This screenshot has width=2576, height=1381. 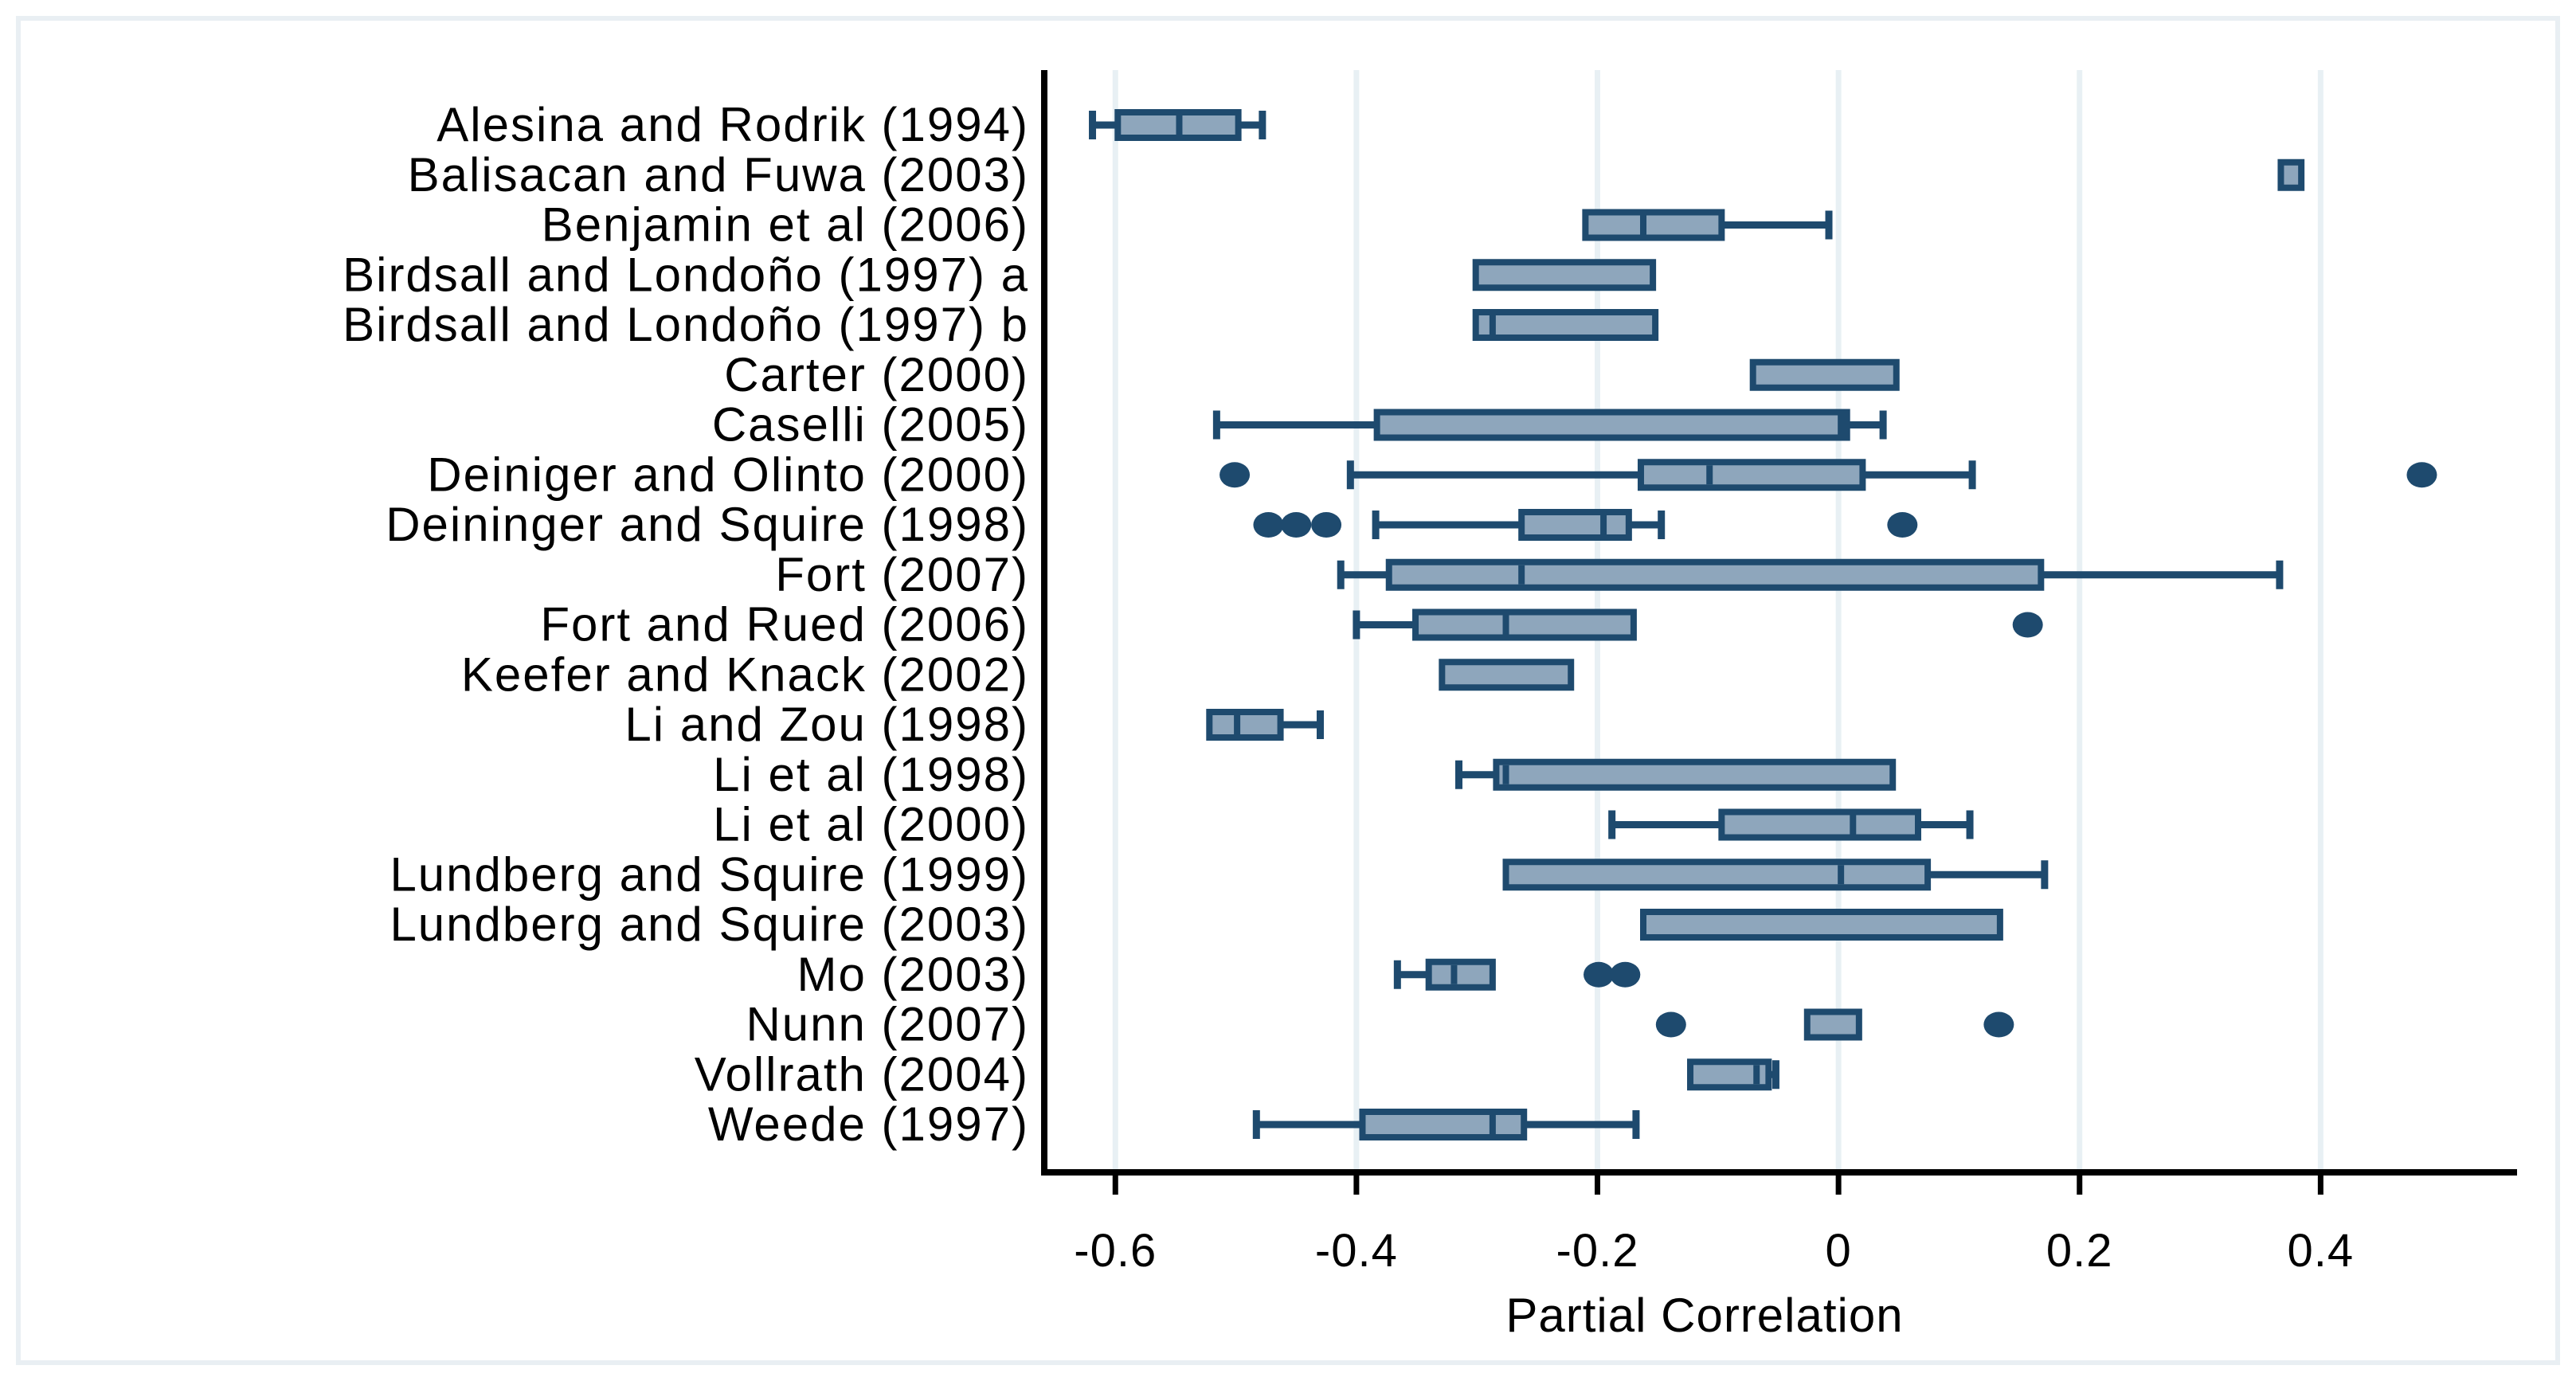 I want to click on row-label: Lundberg and Squire (2003), so click(x=709, y=925).